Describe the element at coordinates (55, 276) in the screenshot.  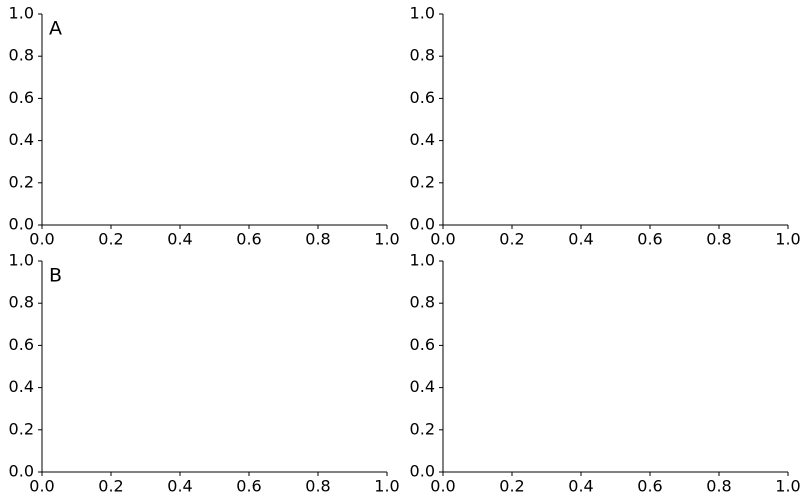
I see `panel-label: B` at that location.